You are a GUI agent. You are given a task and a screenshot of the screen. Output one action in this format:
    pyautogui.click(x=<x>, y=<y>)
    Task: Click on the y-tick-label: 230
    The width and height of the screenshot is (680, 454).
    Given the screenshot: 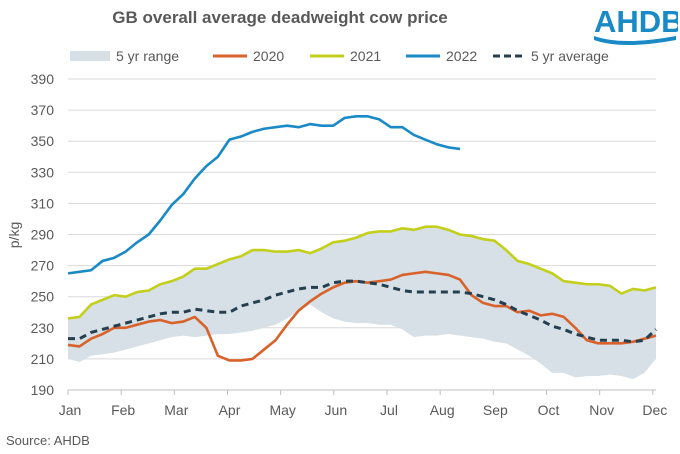 What is the action you would take?
    pyautogui.click(x=43, y=328)
    